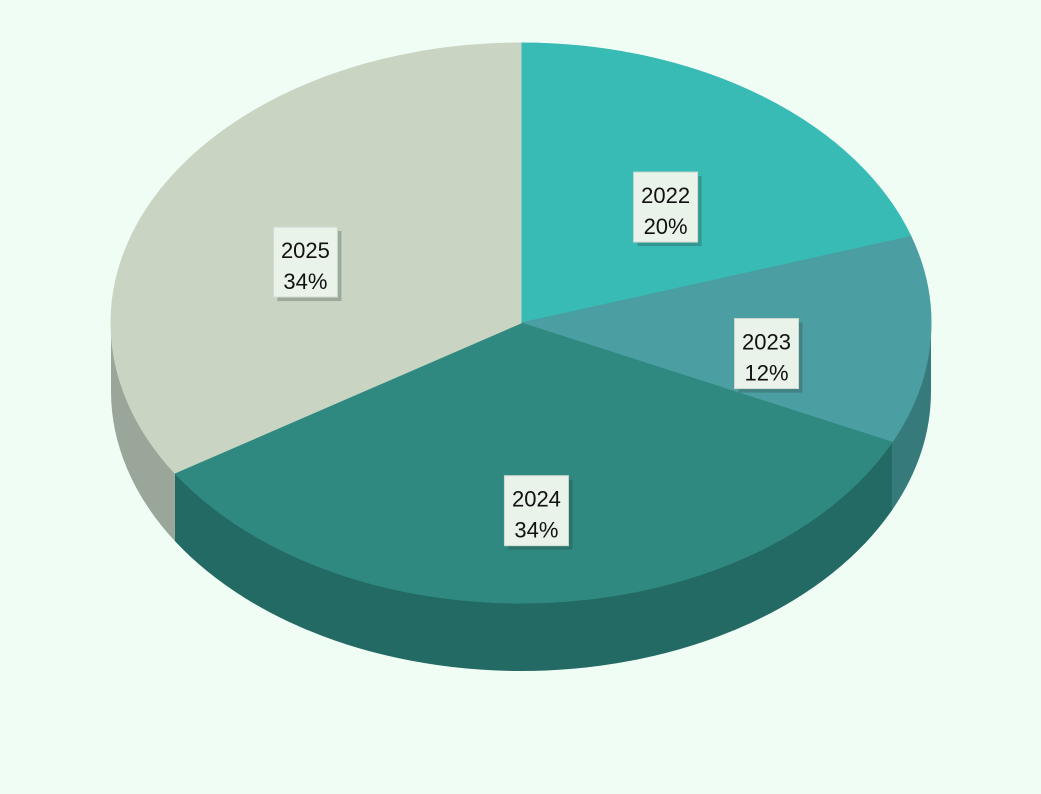 The height and width of the screenshot is (794, 1041). I want to click on data-label-2022: 2022 20%, so click(667, 209).